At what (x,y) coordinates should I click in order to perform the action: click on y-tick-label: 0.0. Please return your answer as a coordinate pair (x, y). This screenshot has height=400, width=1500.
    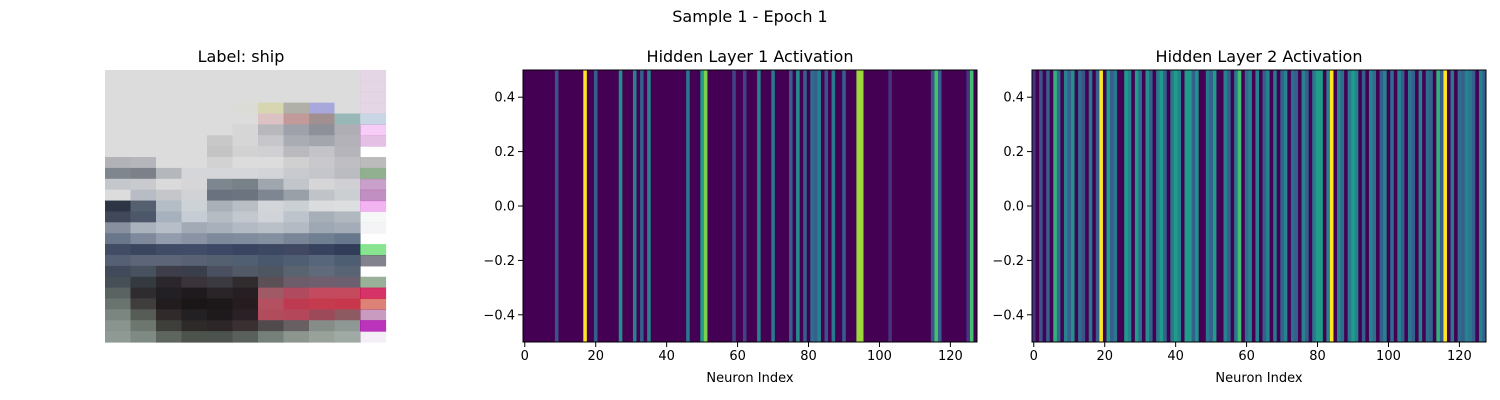
    Looking at the image, I should click on (504, 207).